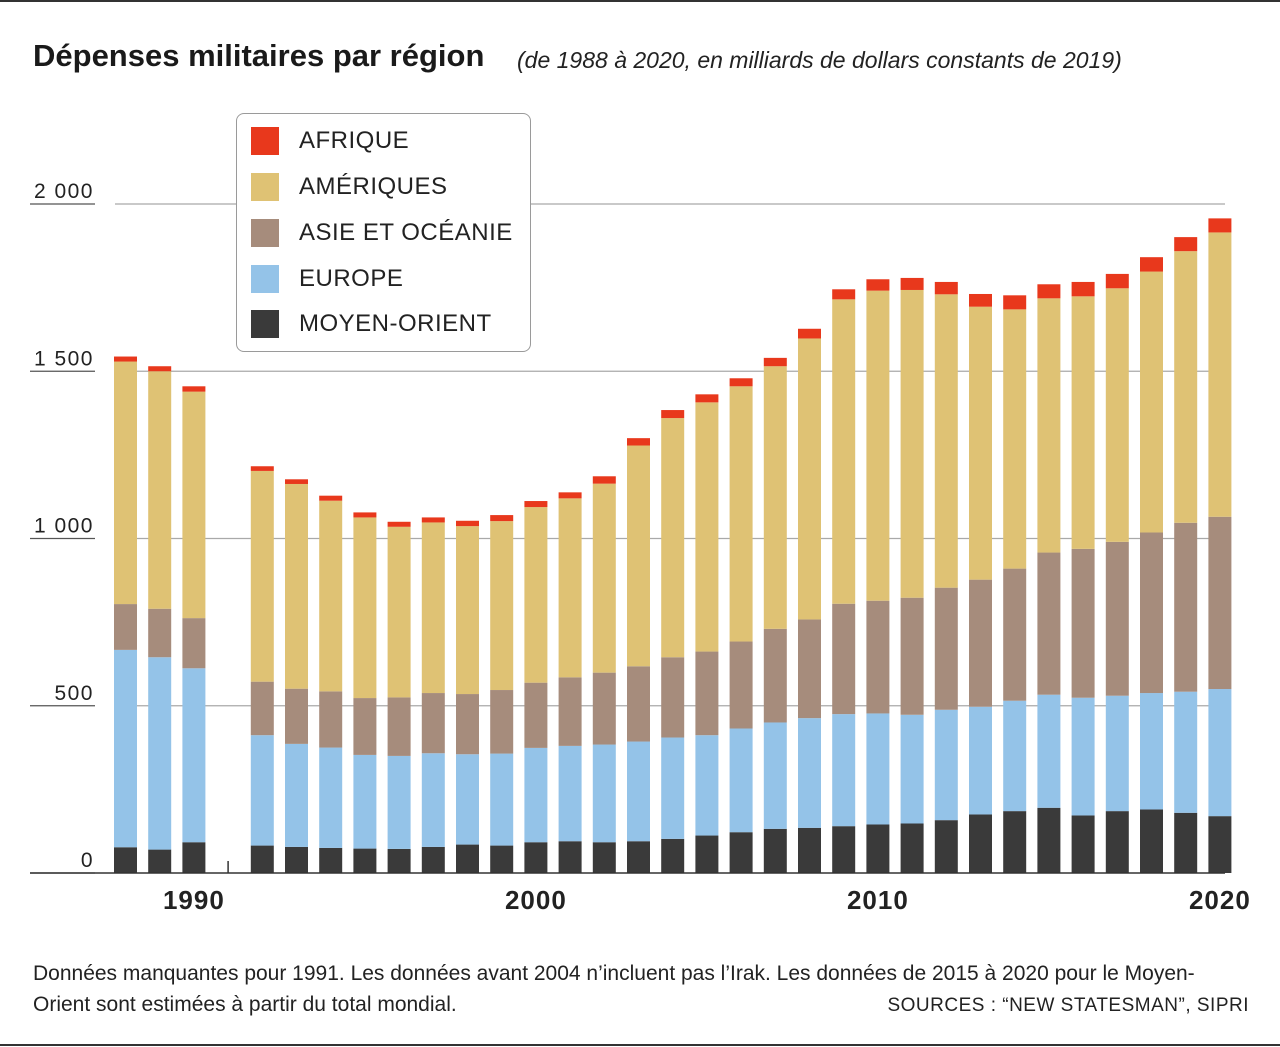 The height and width of the screenshot is (1047, 1280). What do you see at coordinates (399, 802) in the screenshot?
I see `bar-1996-europe` at bounding box center [399, 802].